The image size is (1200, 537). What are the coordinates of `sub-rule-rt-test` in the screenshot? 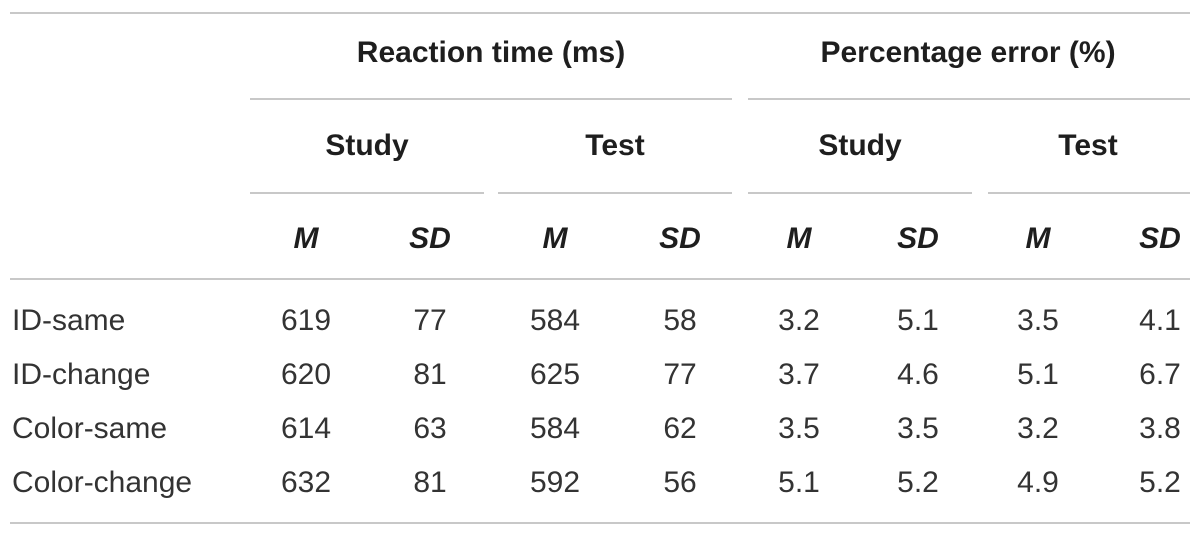 It's located at (615, 193).